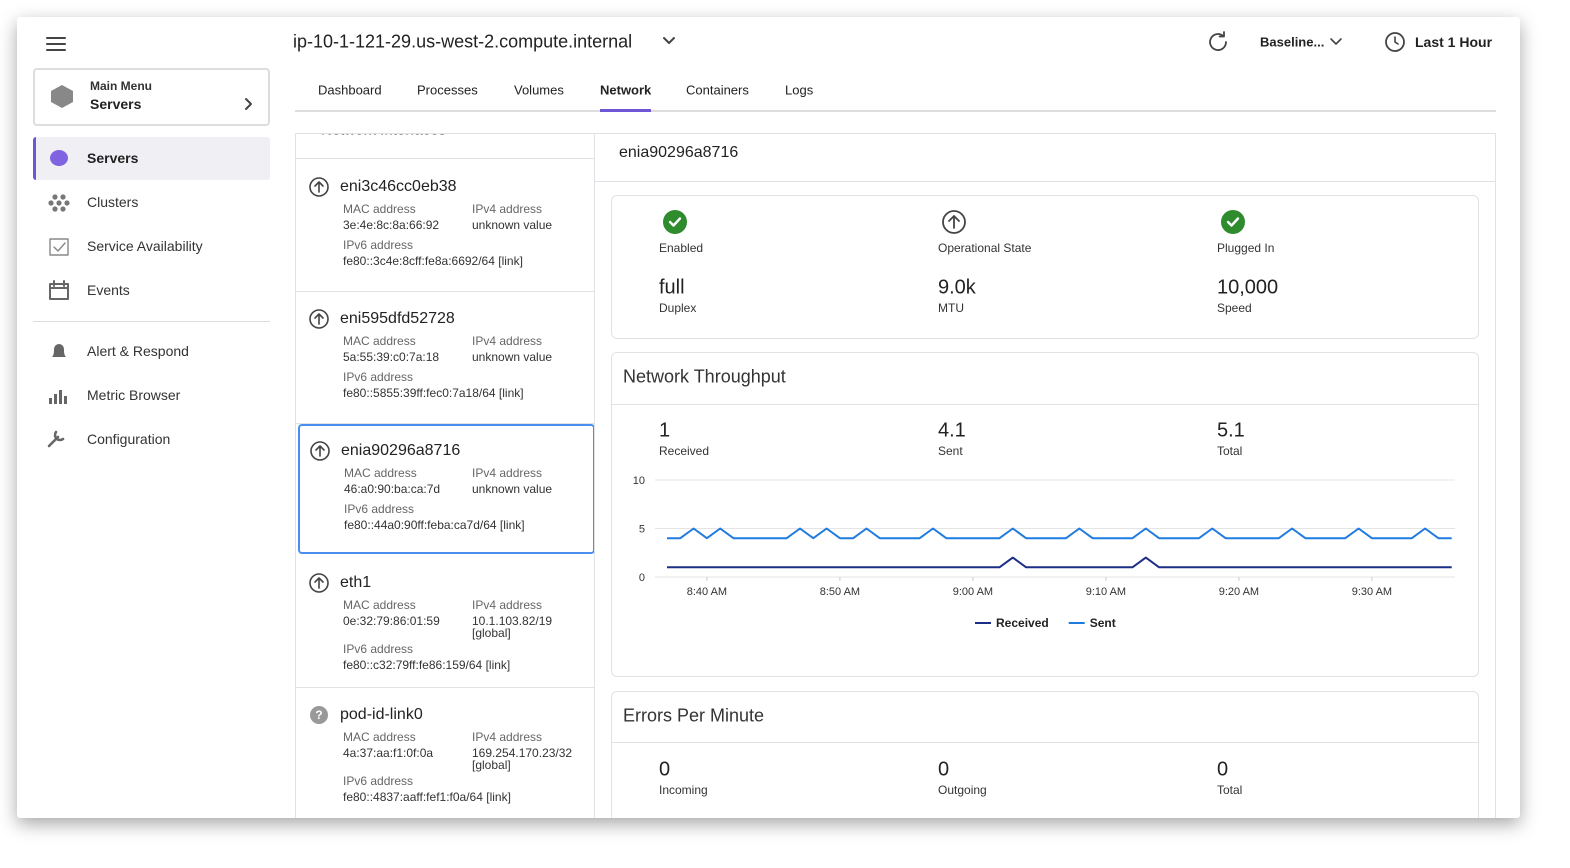 The width and height of the screenshot is (1570, 868). What do you see at coordinates (356, 582) in the screenshot?
I see `interface-name: eth1` at bounding box center [356, 582].